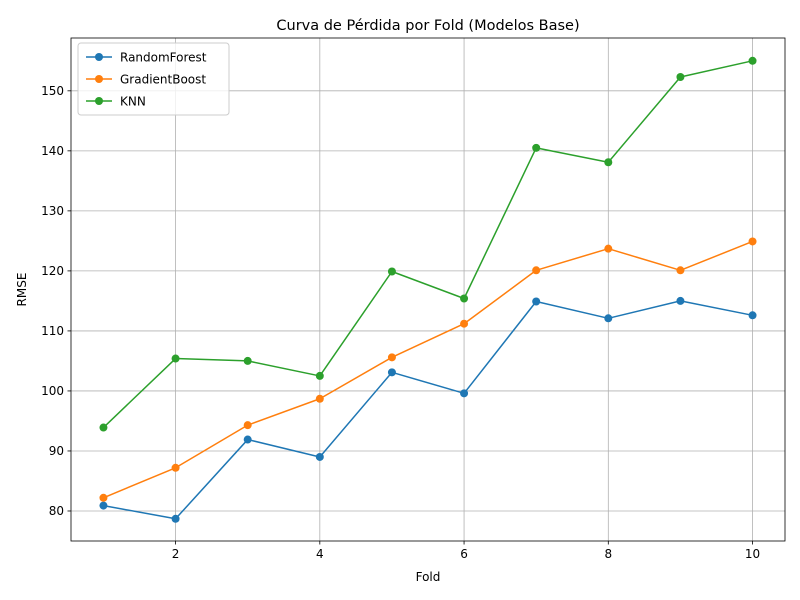 This screenshot has width=800, height=600. What do you see at coordinates (22, 290) in the screenshot?
I see `y-axis-label: RMSE` at bounding box center [22, 290].